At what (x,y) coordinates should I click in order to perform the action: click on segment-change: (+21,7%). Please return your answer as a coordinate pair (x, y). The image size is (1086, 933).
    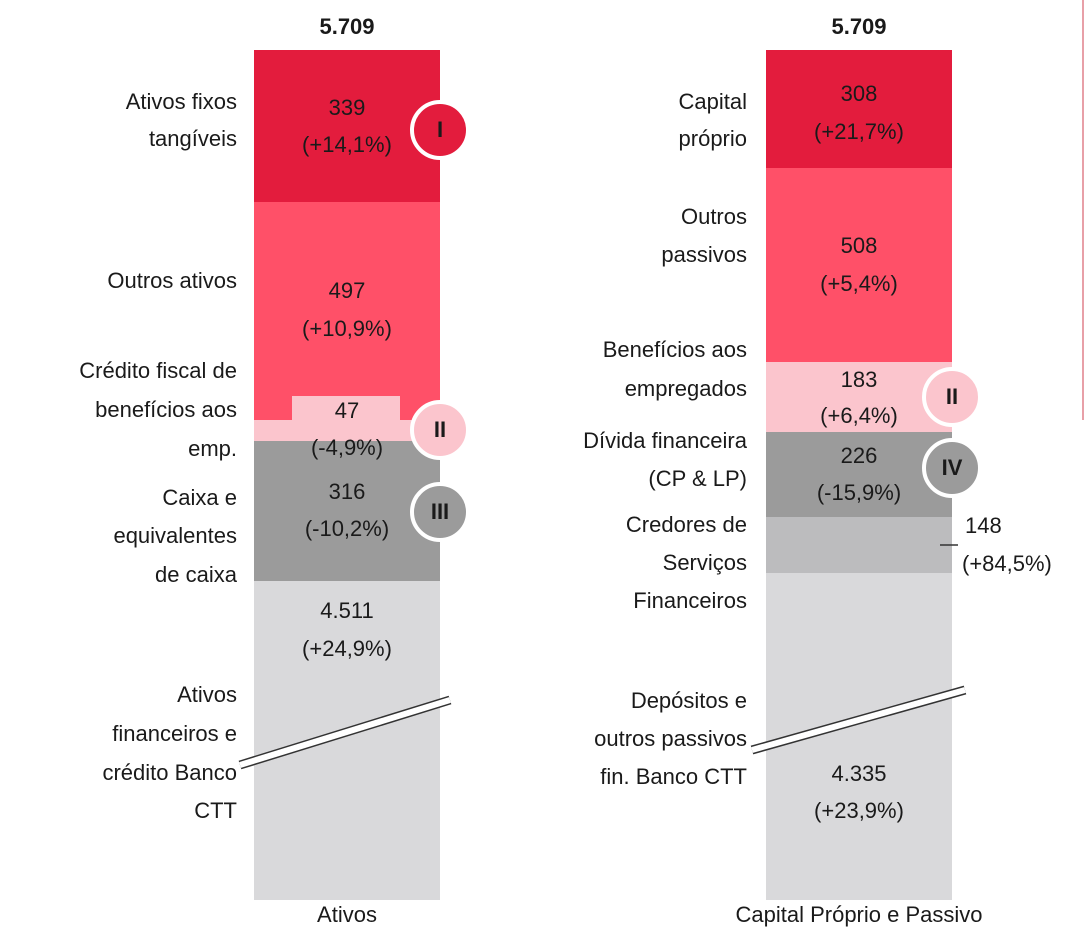
    Looking at the image, I should click on (859, 131).